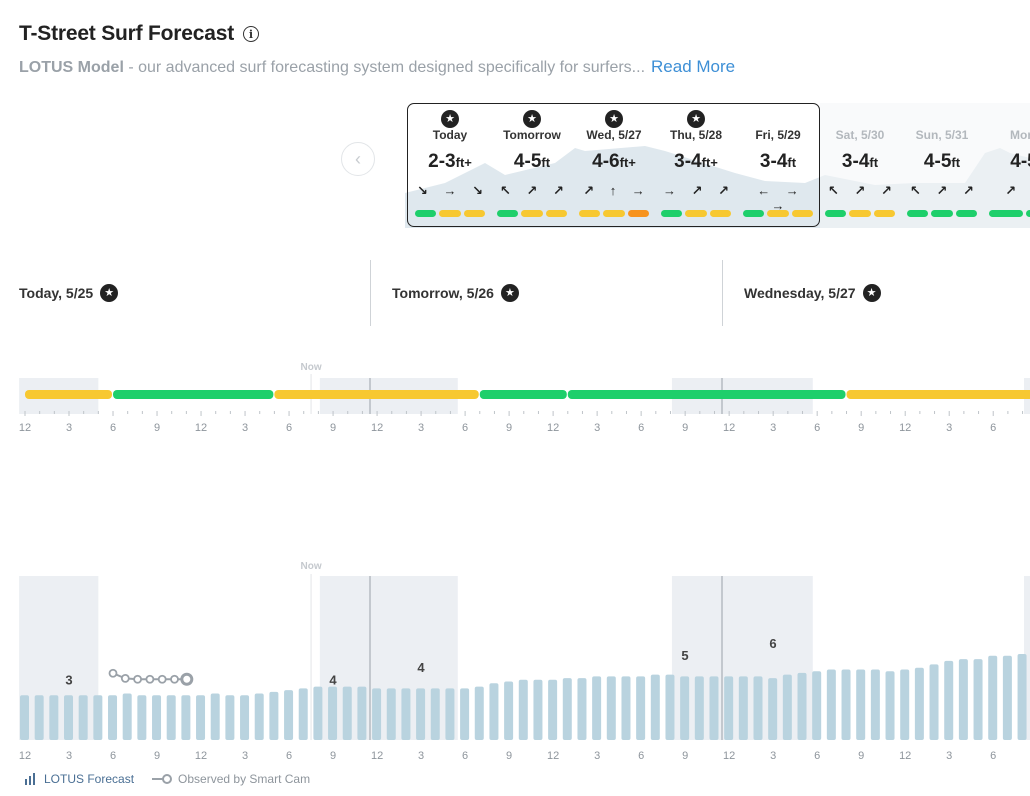  Describe the element at coordinates (1006, 165) in the screenshot. I see `day-card: Mon, 4-5 ↗ ↗` at that location.